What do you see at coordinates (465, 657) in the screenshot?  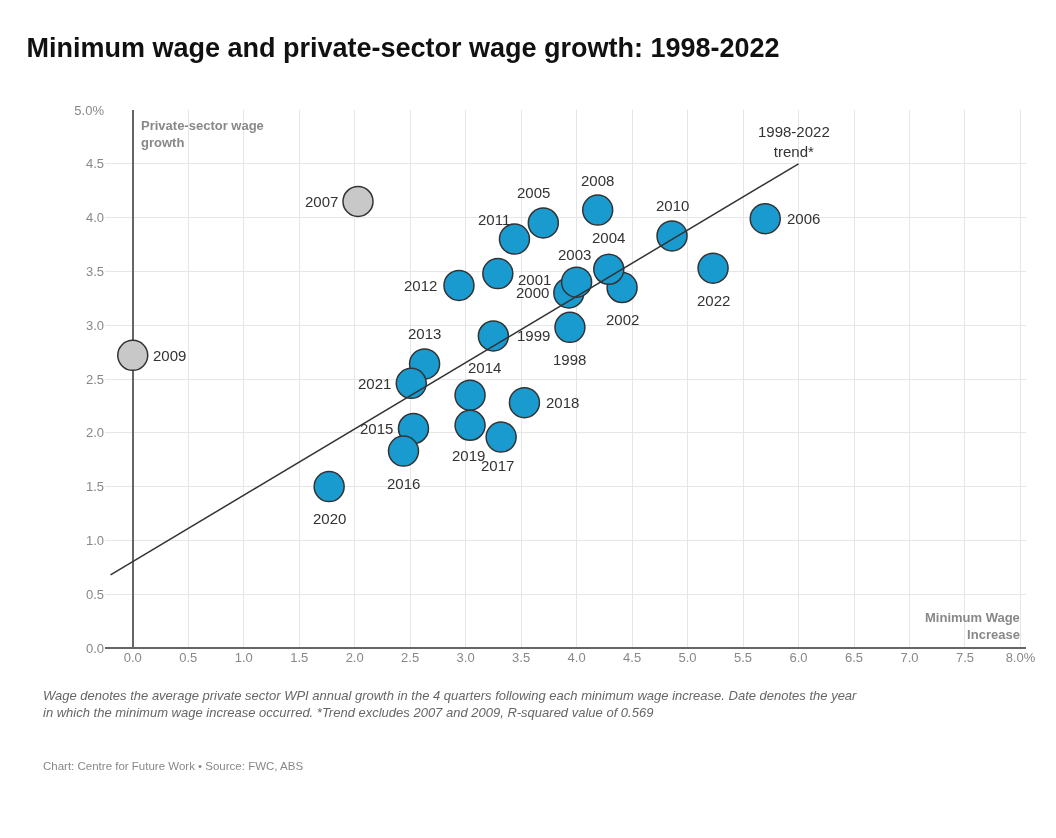 I see `x-tick-label: 3.0` at bounding box center [465, 657].